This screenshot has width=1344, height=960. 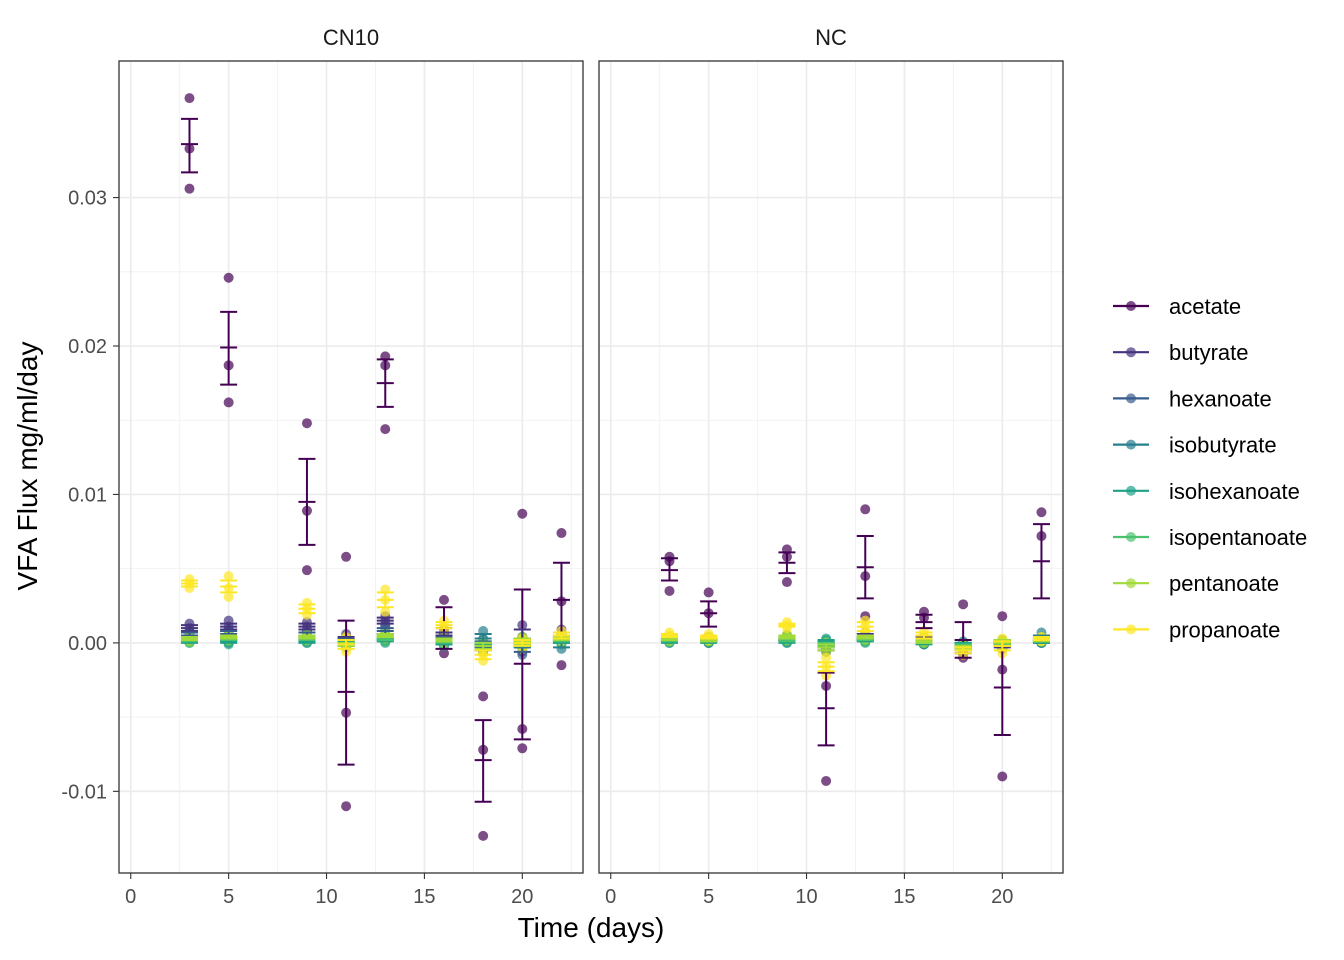 I want to click on legend-item-isohexanoate: isohexanoate, so click(x=1206, y=491).